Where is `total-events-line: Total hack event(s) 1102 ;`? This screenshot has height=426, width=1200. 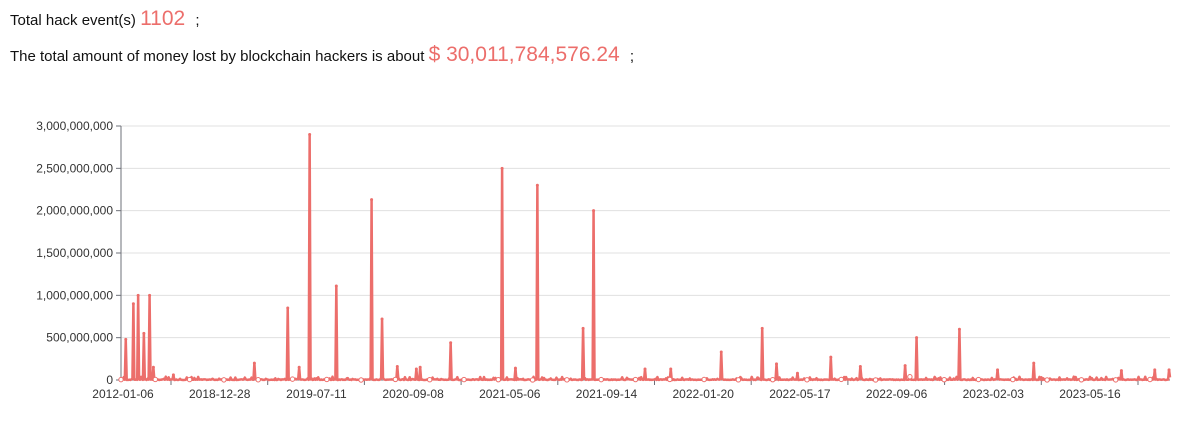 total-events-line: Total hack event(s) 1102 ; is located at coordinates (105, 18).